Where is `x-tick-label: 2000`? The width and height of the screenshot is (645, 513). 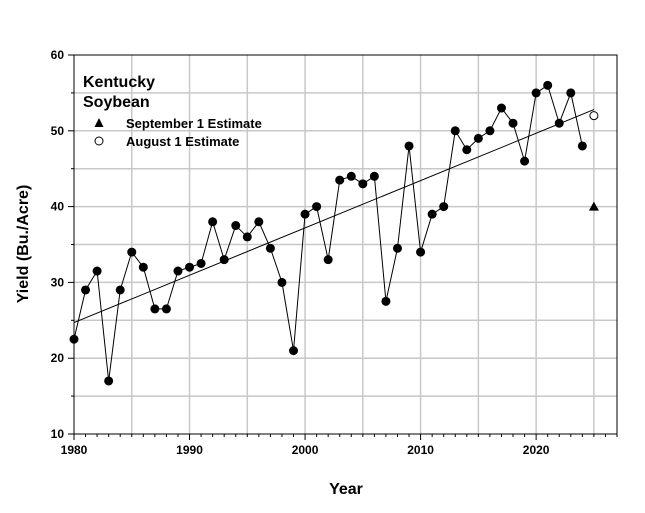 x-tick-label: 2000 is located at coordinates (305, 450).